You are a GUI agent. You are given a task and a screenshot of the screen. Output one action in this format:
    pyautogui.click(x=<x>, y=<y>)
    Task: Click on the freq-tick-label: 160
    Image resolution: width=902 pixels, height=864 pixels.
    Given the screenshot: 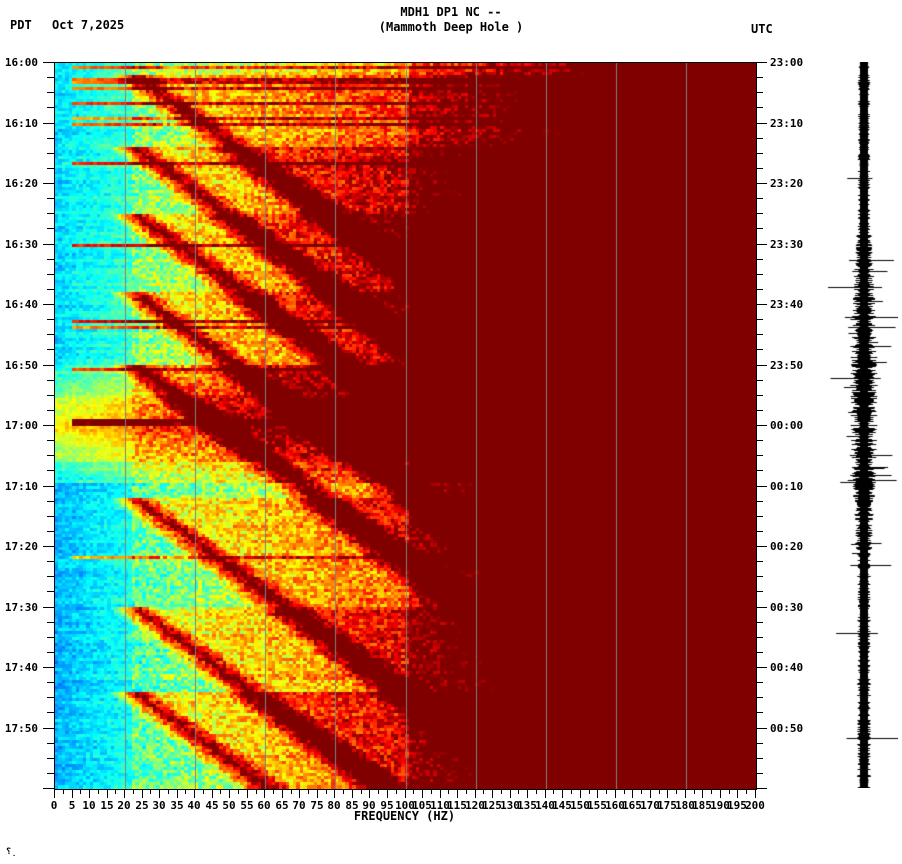 What is the action you would take?
    pyautogui.click(x=615, y=805)
    